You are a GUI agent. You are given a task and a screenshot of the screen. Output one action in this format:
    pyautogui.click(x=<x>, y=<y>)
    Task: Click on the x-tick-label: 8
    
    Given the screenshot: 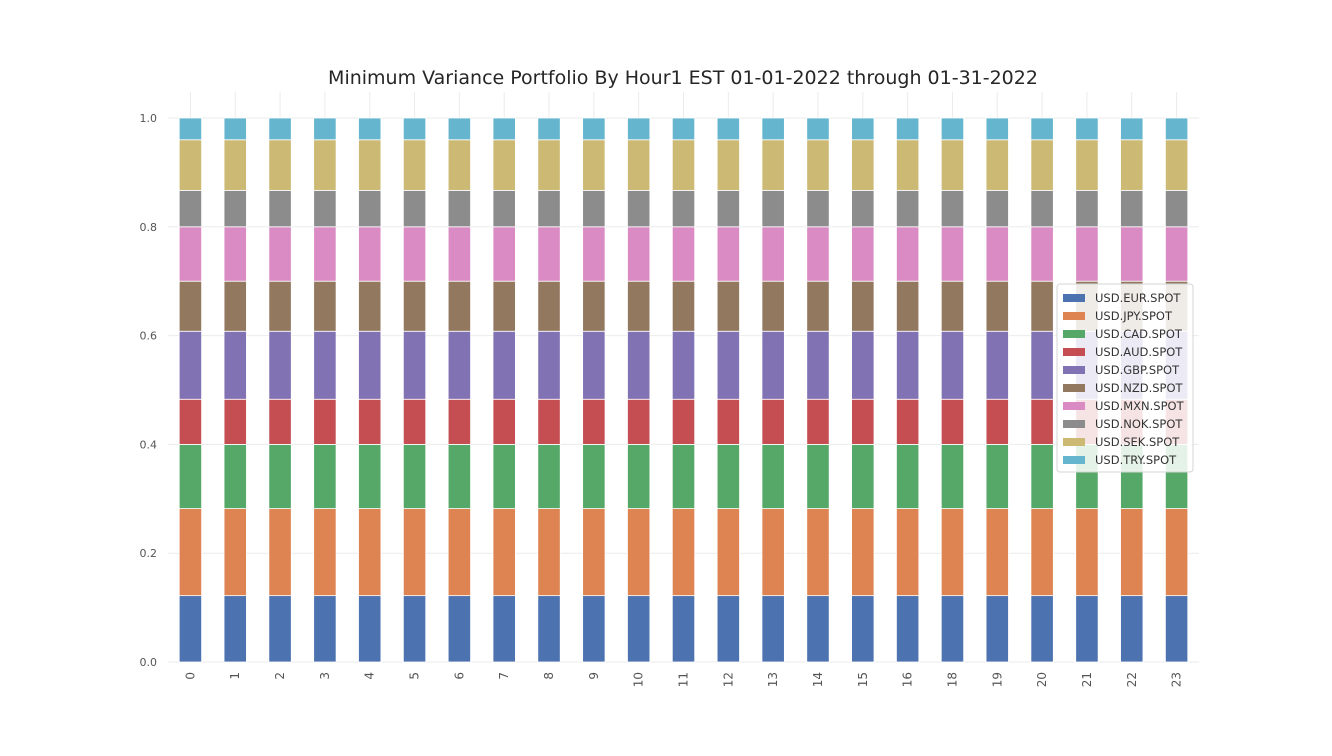 What is the action you would take?
    pyautogui.click(x=549, y=676)
    